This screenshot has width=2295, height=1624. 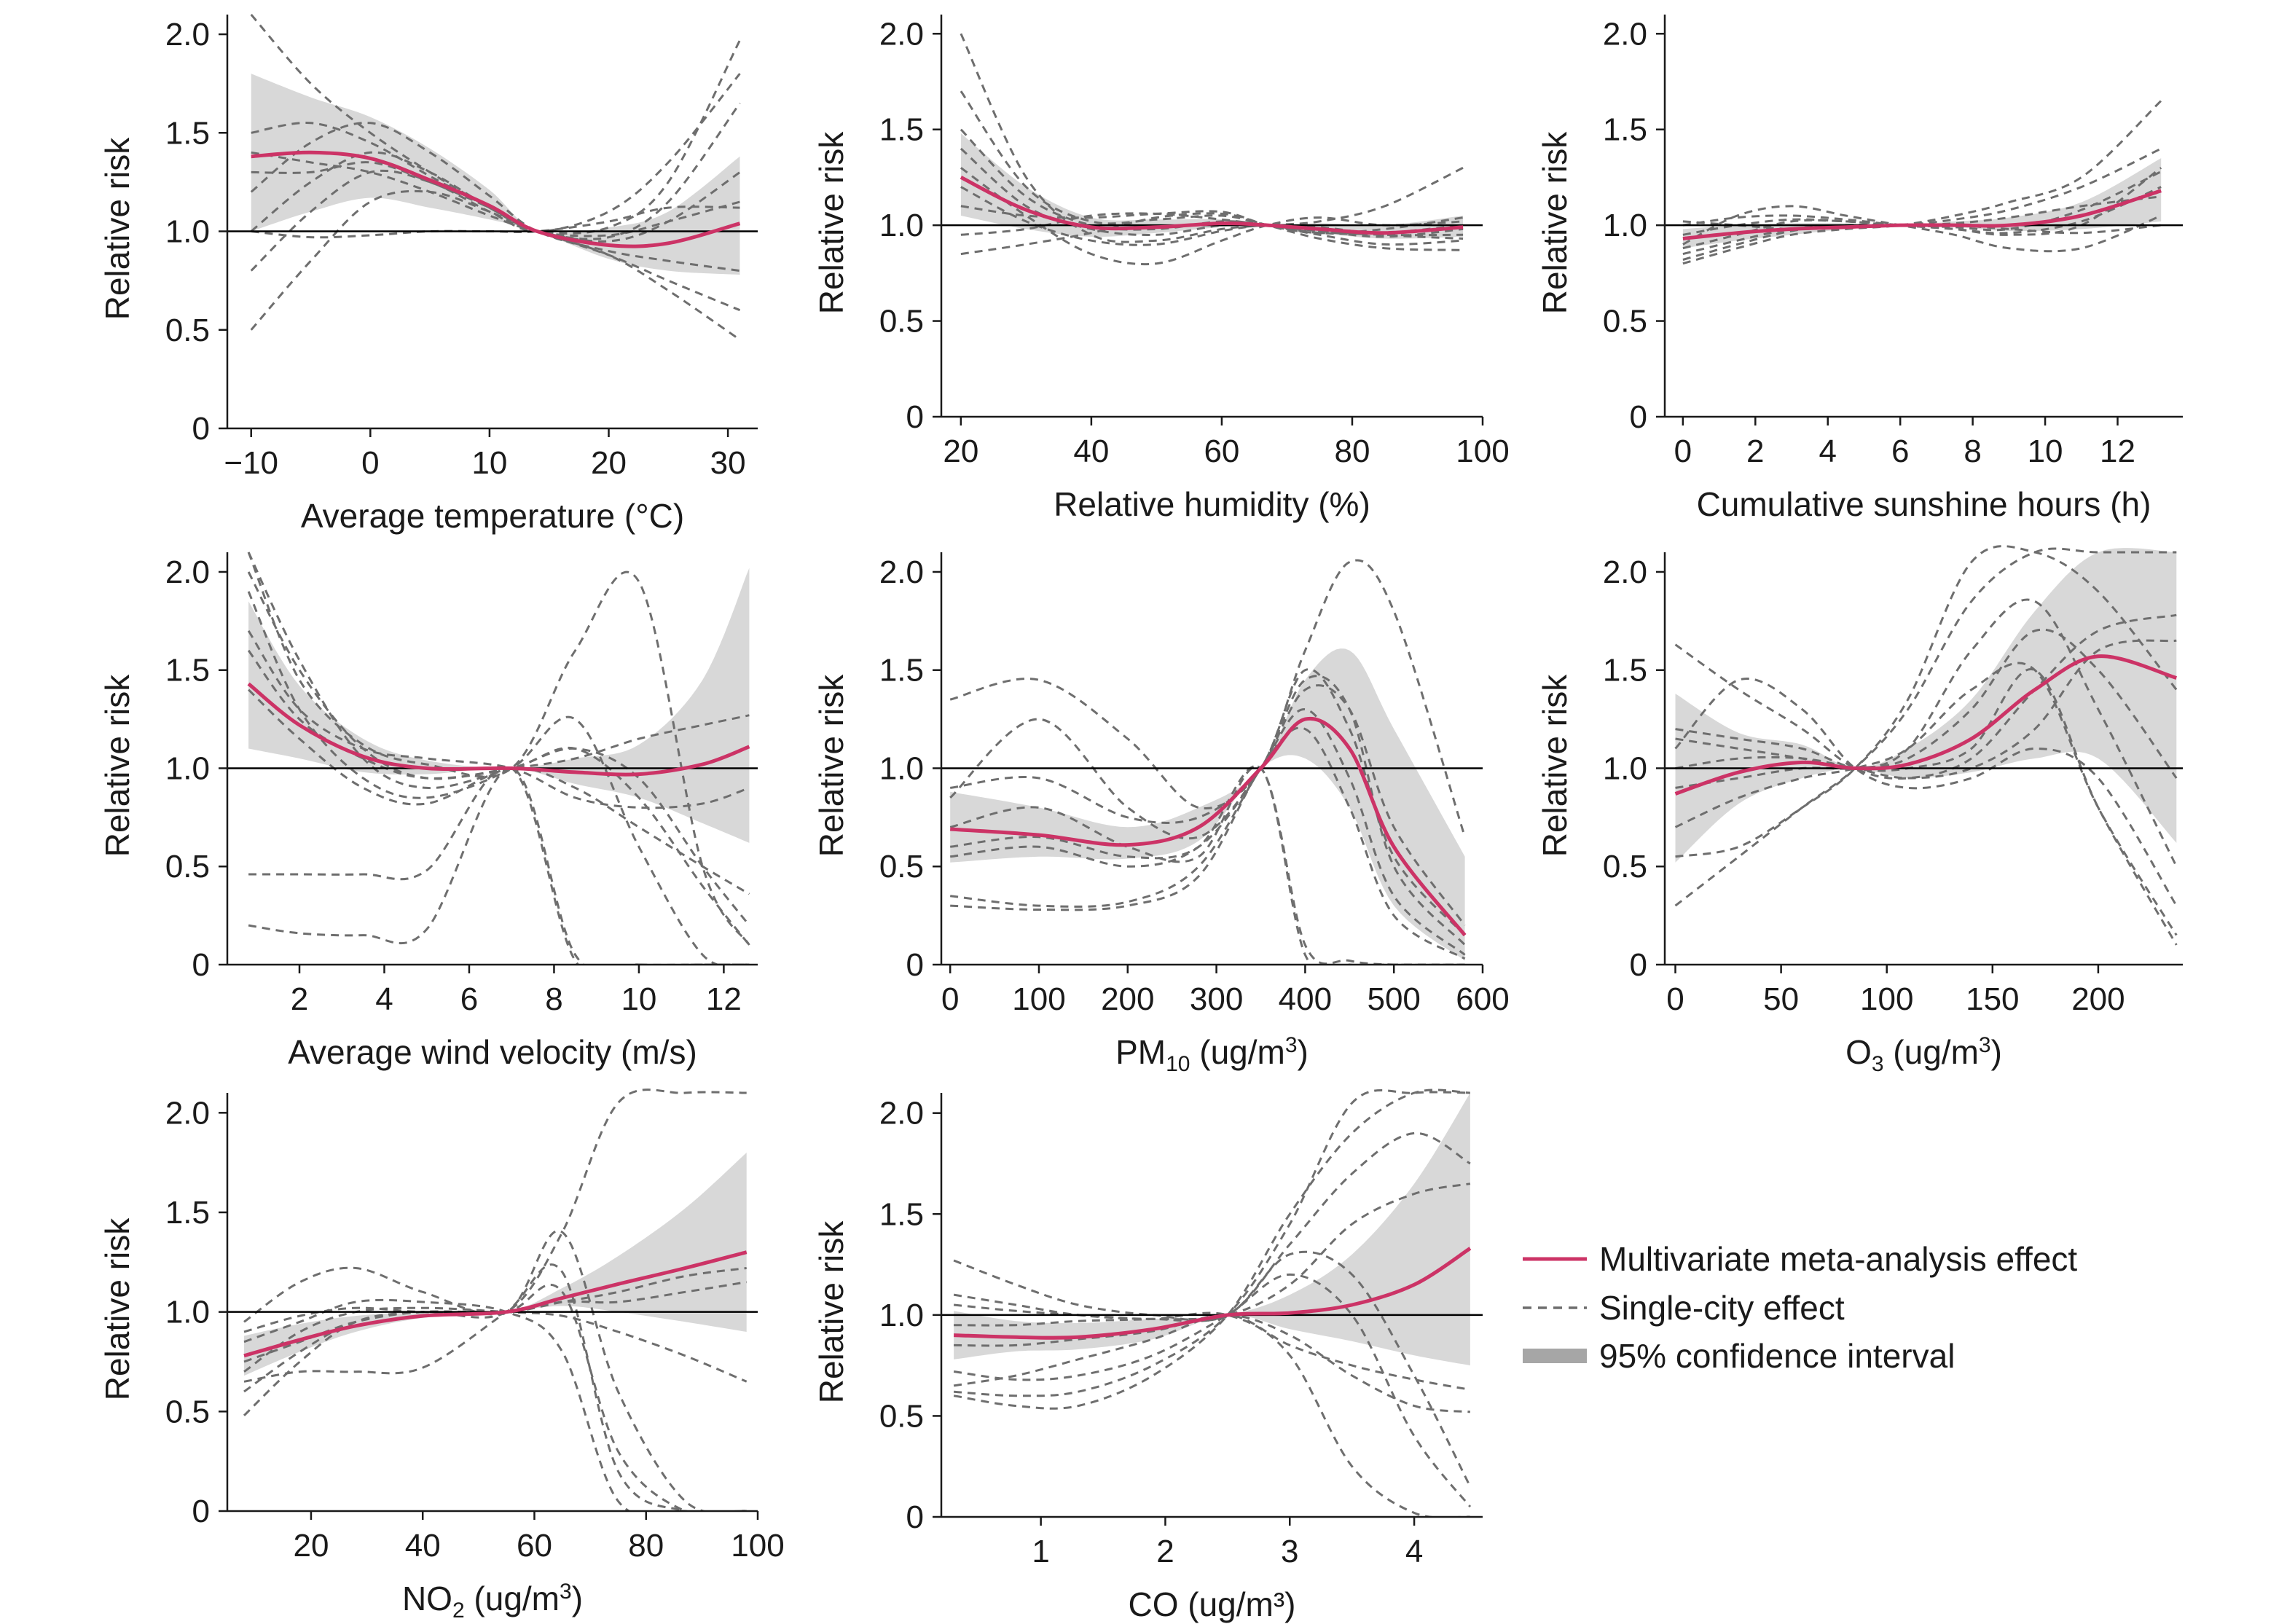 I want to click on x-axis-title: Average wind velocity (m/s), so click(x=492, y=1052).